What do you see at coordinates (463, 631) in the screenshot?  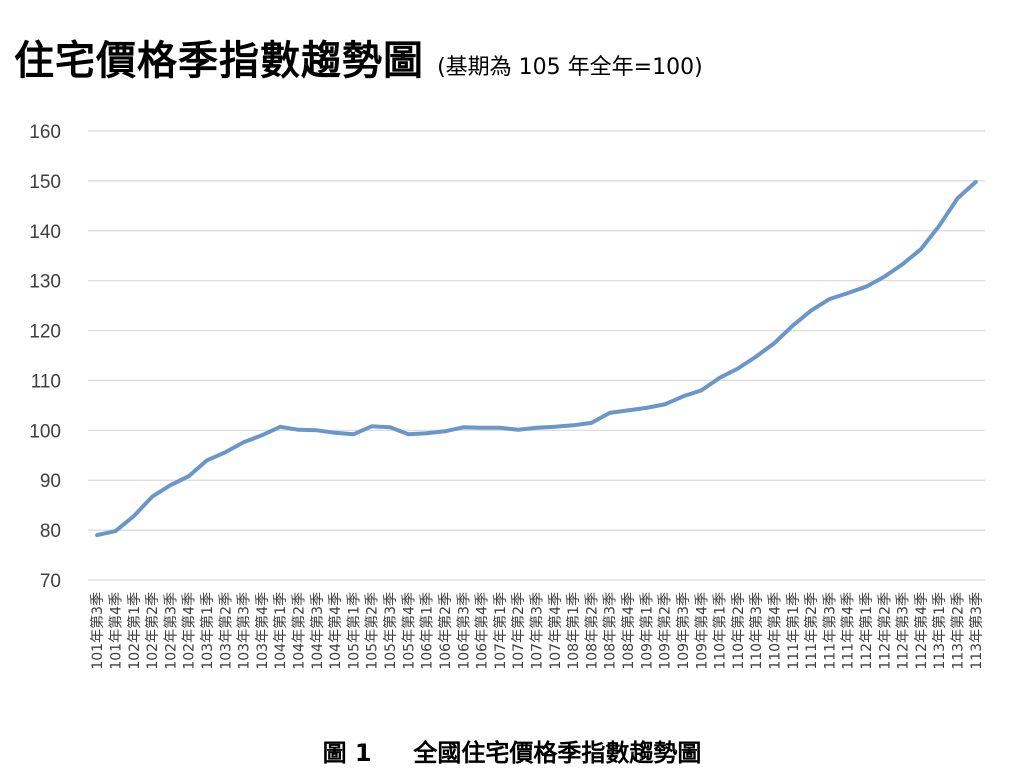 I see `x-tick-label: 106年第3季` at bounding box center [463, 631].